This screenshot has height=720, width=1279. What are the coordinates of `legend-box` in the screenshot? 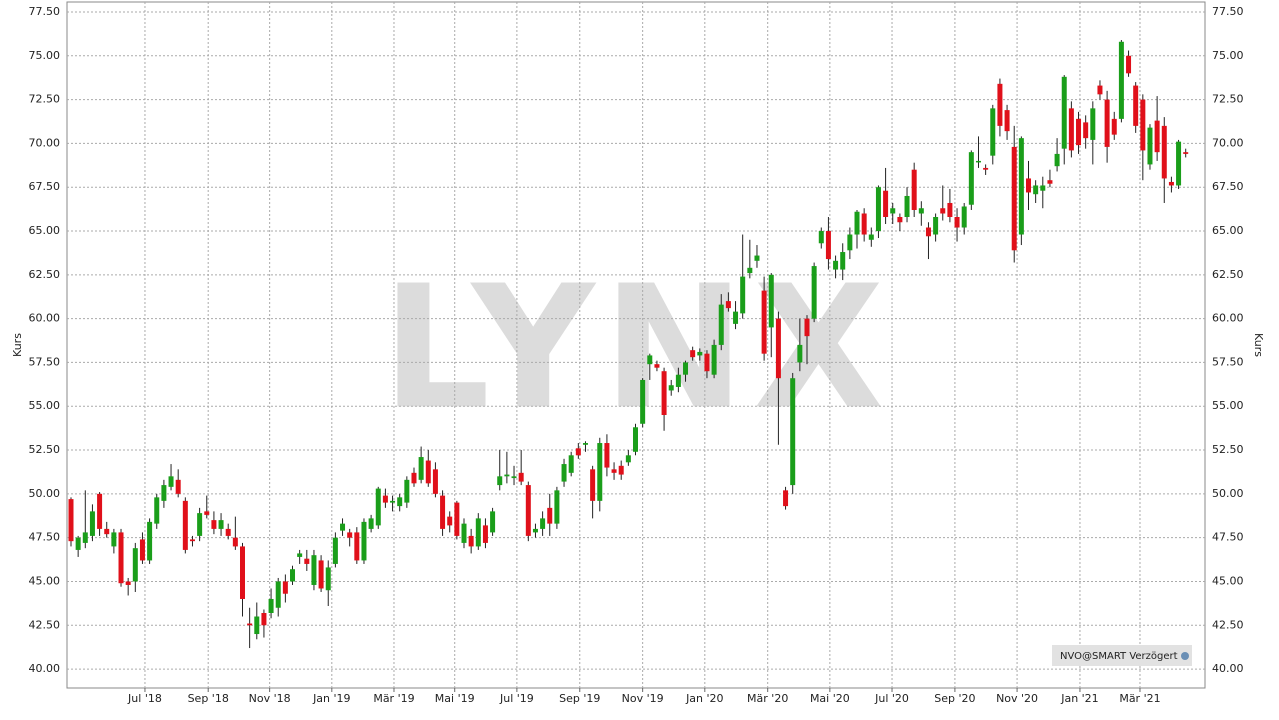 It's located at (1122, 655).